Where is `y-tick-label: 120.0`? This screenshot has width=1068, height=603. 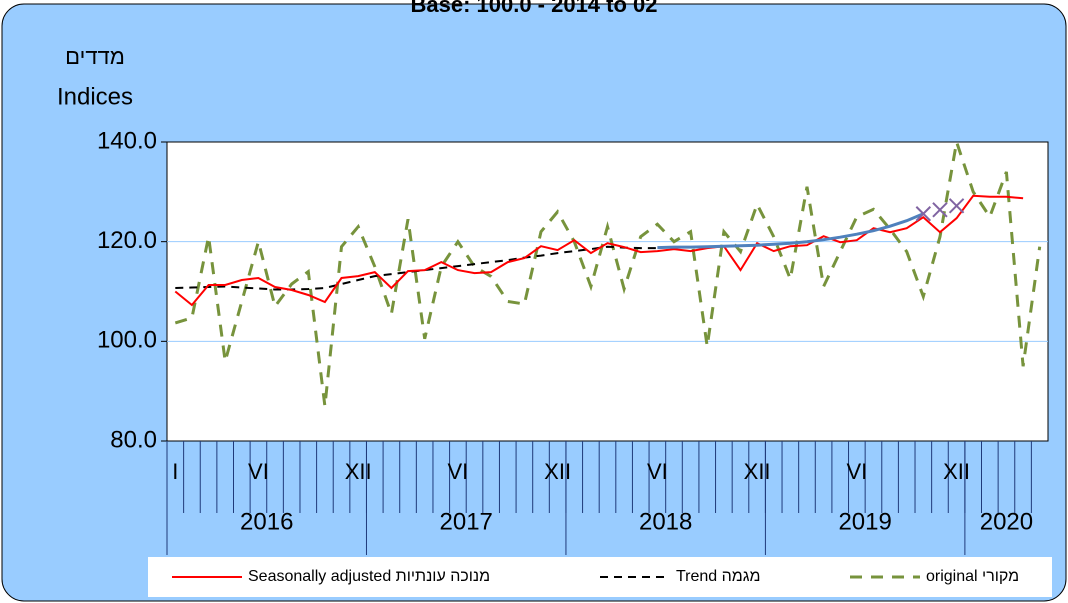 y-tick-label: 120.0 is located at coordinates (127, 240).